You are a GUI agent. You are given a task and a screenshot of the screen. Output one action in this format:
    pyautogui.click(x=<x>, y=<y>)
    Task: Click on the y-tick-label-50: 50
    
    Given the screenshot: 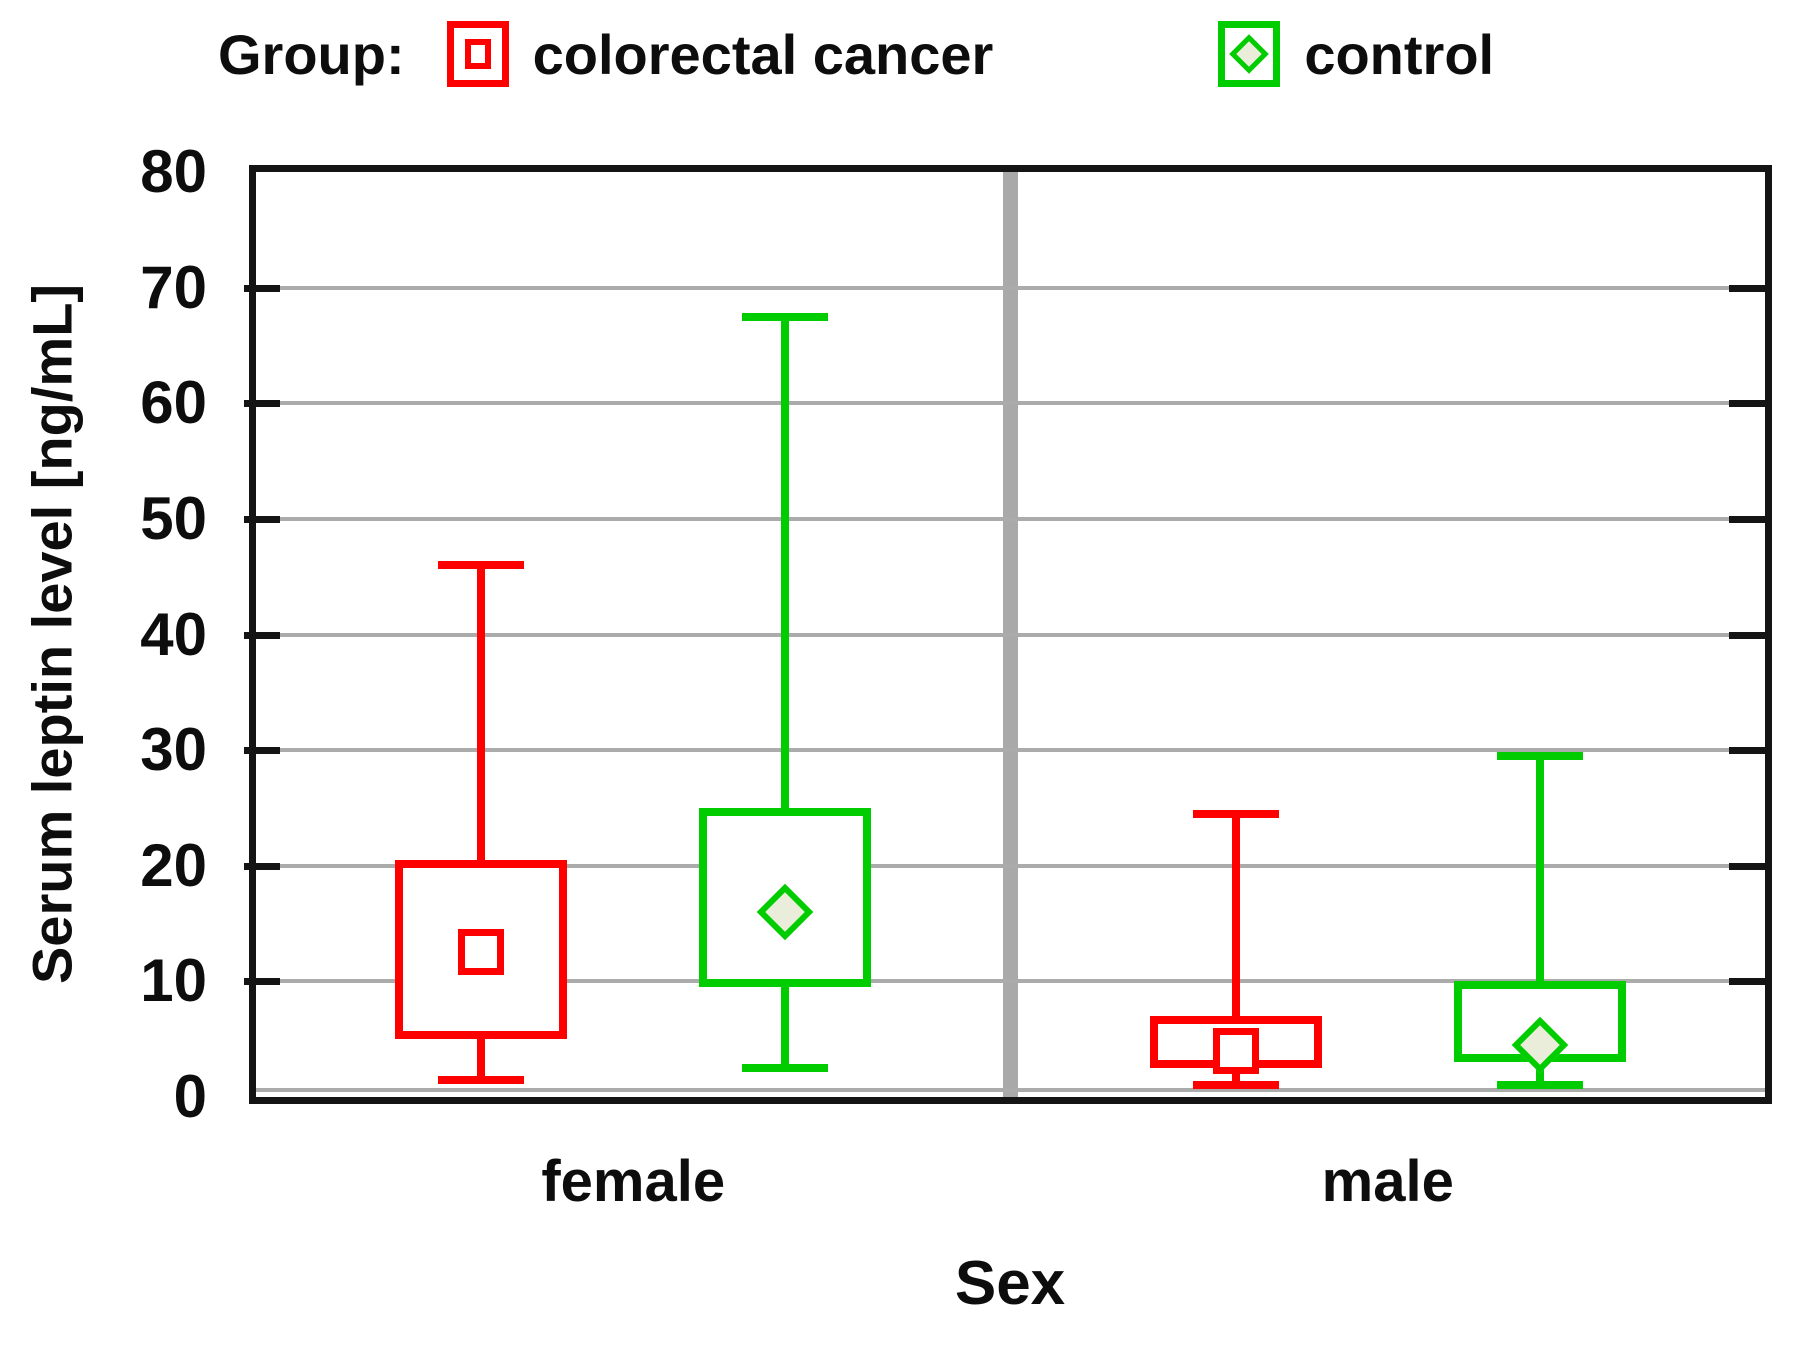 What is the action you would take?
    pyautogui.click(x=173, y=518)
    